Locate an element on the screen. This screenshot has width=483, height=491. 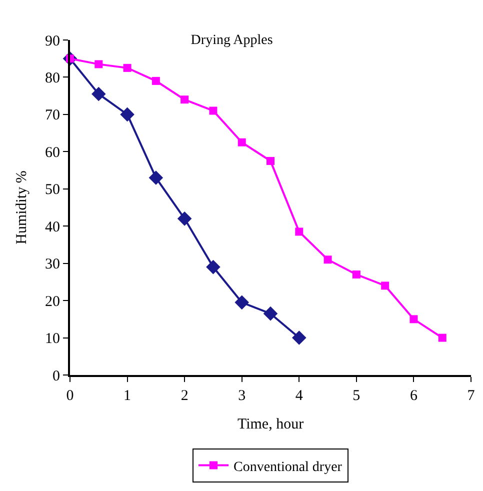
x-tick-label: 7 is located at coordinates (471, 396).